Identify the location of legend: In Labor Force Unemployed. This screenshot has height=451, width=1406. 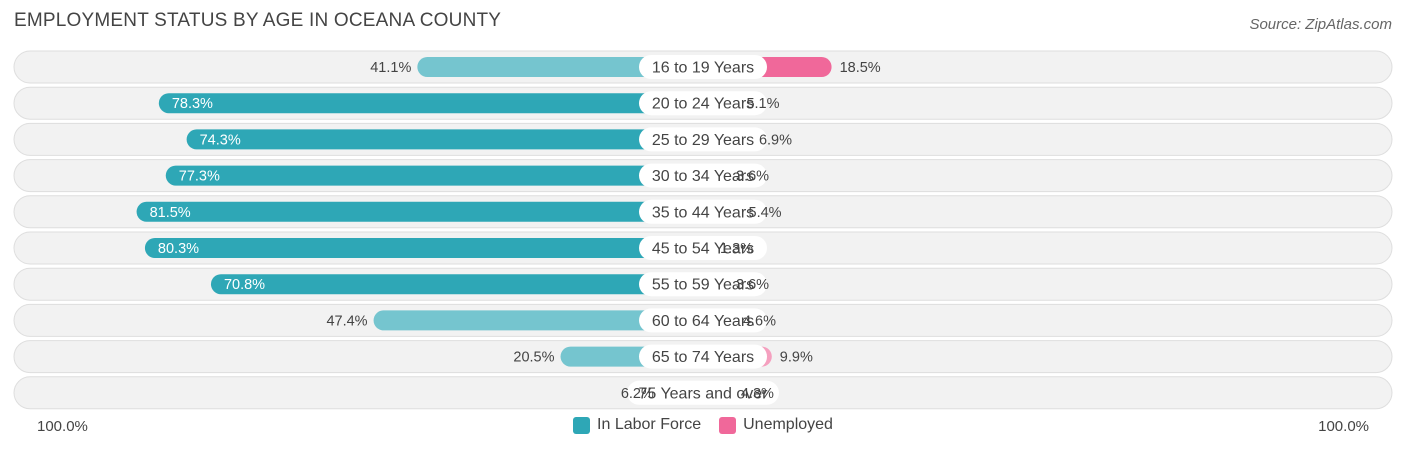
(703, 425).